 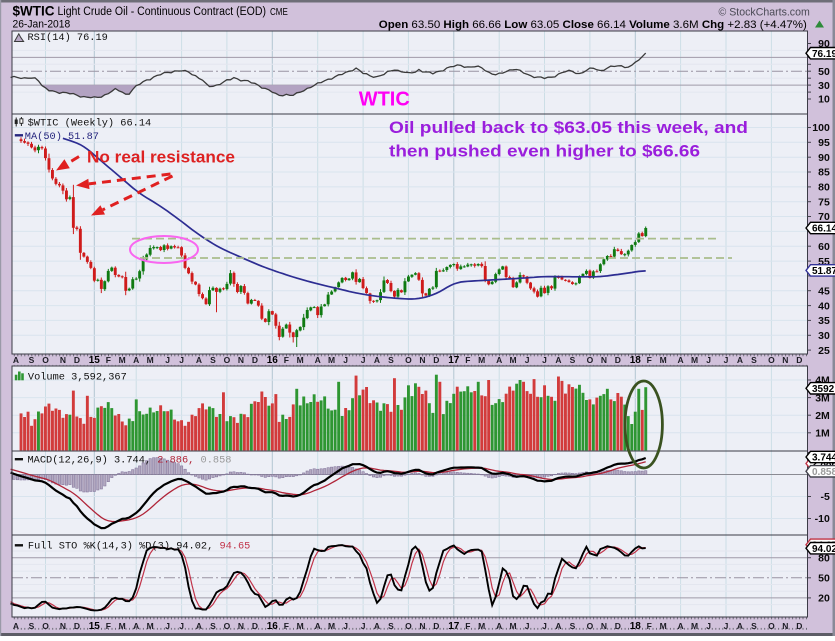 I want to click on svg-text:Full STO %K(14,3) %D(3) 94.02,: Full STO %K(14,3) %D(3) 94.02, 94.65, so click(x=139, y=547).